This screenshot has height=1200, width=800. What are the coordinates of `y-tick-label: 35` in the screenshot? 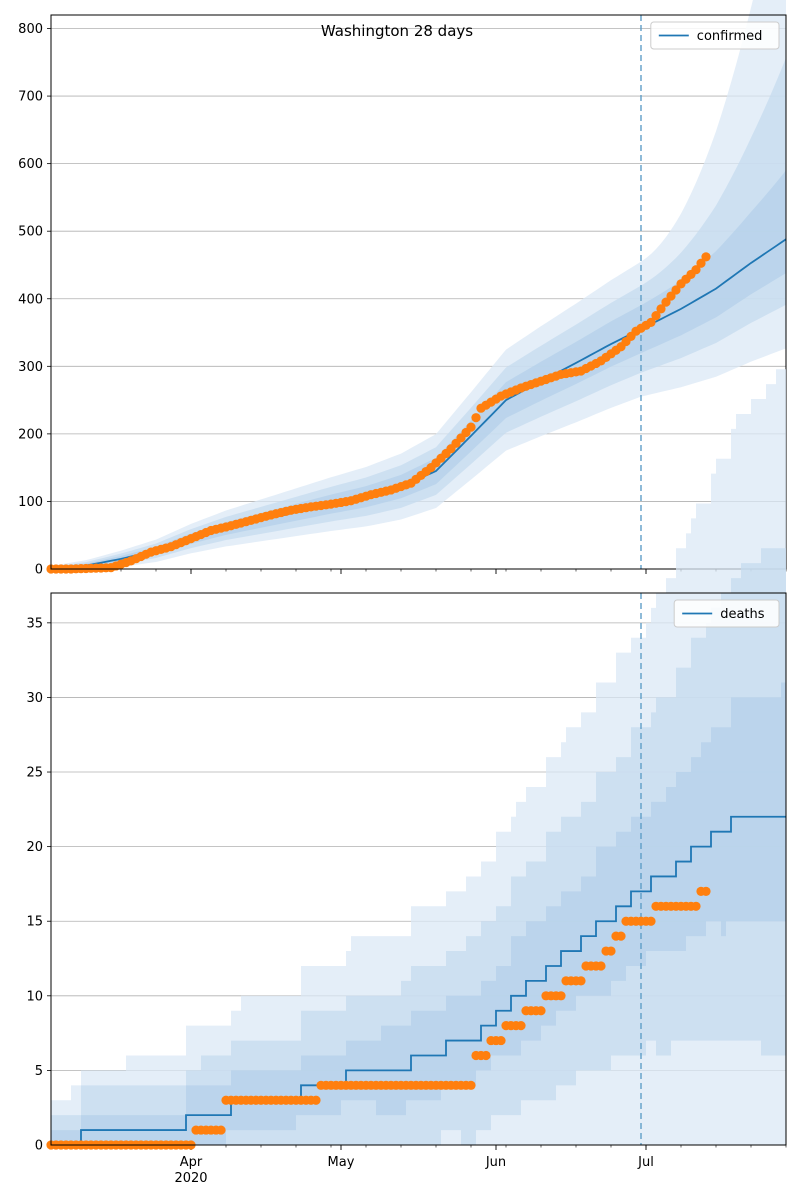 It's located at (34, 623).